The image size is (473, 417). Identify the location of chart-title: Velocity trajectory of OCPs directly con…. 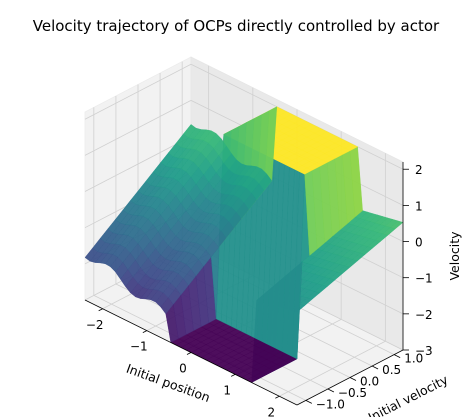
(236, 26).